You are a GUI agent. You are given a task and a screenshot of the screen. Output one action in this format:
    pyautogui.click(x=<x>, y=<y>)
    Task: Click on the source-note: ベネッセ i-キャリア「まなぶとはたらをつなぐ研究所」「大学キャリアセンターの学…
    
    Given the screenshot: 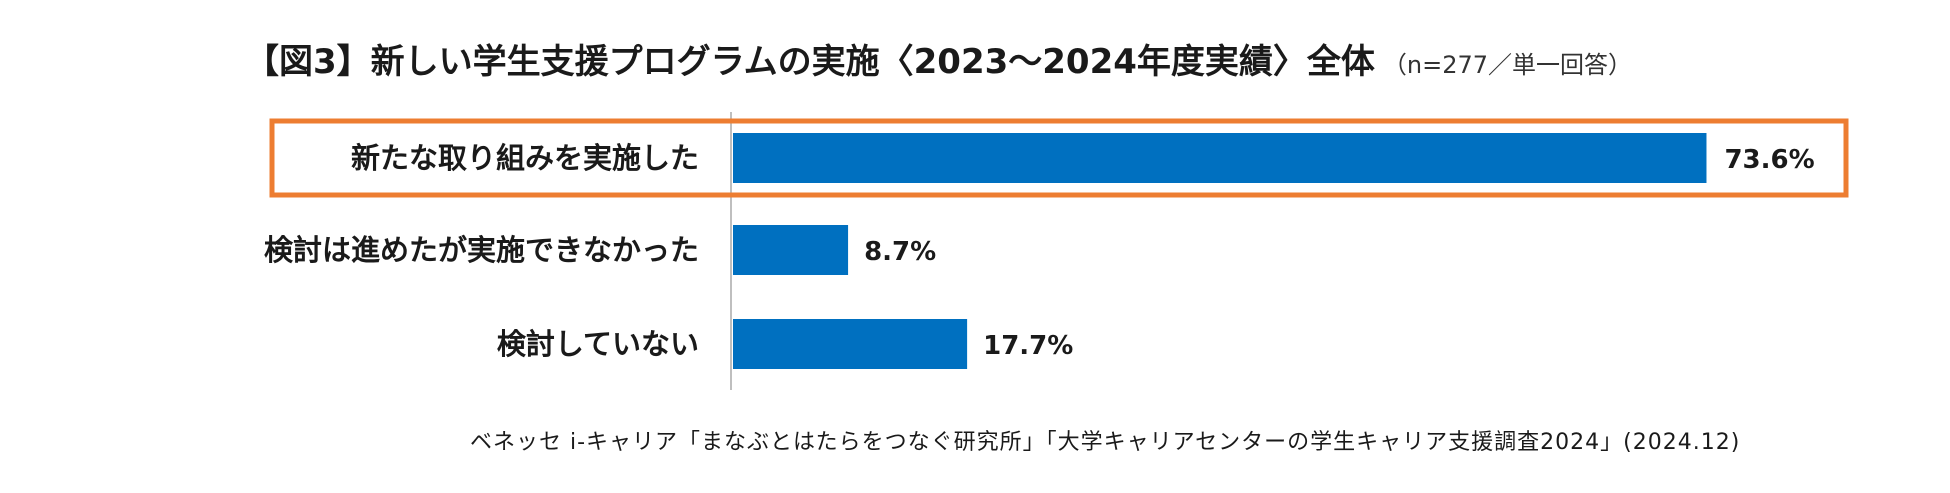 What is the action you would take?
    pyautogui.click(x=1105, y=442)
    